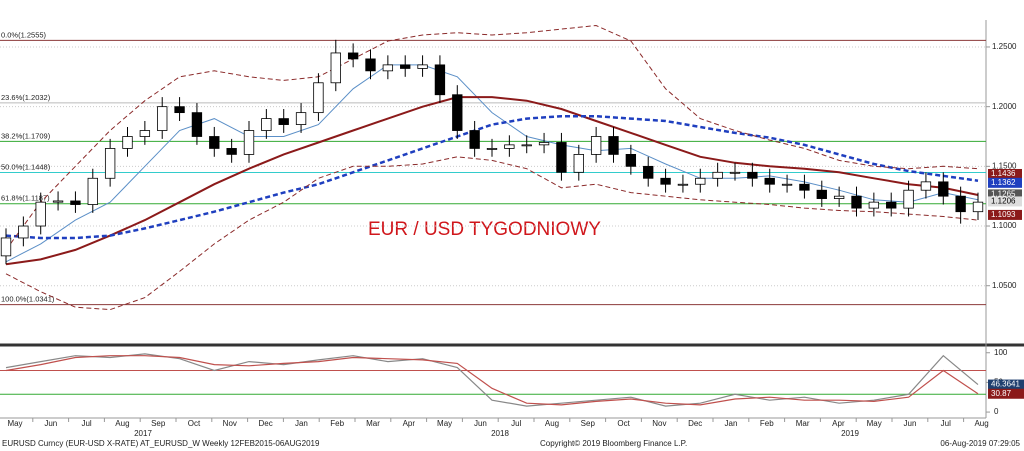 This screenshot has height=451, width=1024. Describe the element at coordinates (25, 198) in the screenshot. I see `fib-label: 61.8%(1.1187)` at that location.